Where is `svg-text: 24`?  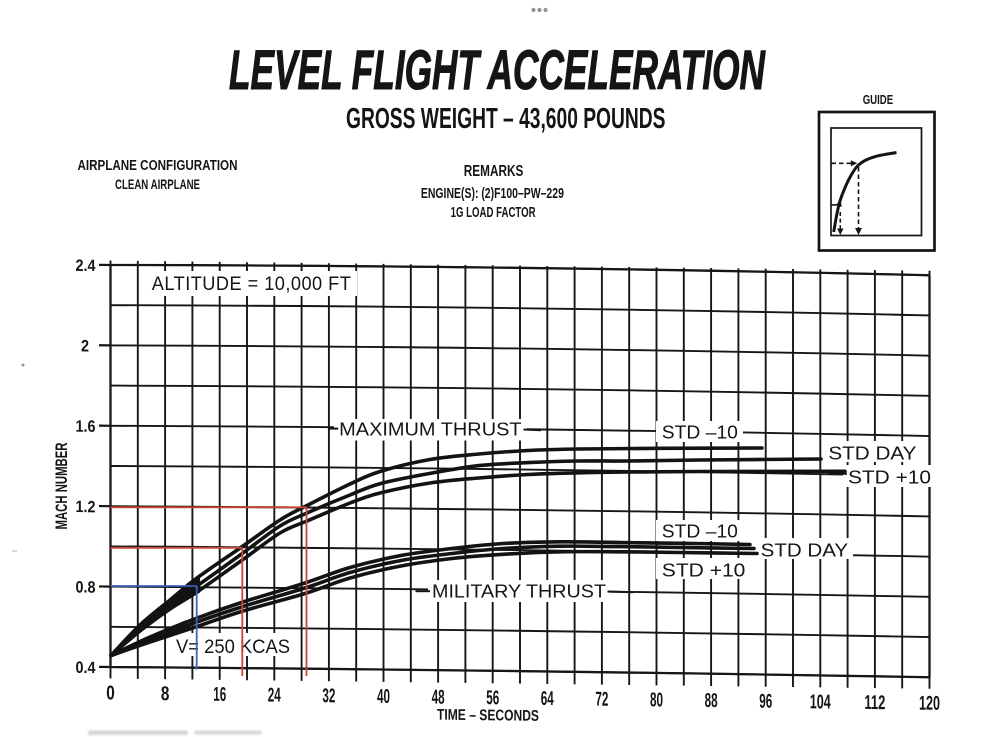 svg-text: 24 is located at coordinates (275, 695).